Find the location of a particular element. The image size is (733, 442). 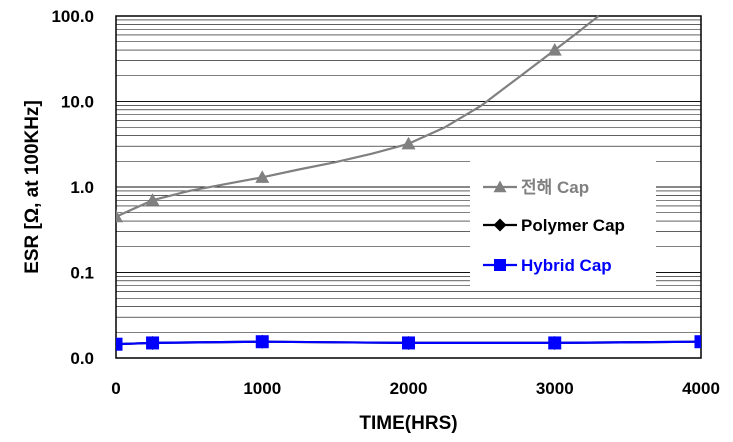

legend-label: Polymer Cap is located at coordinates (573, 225).